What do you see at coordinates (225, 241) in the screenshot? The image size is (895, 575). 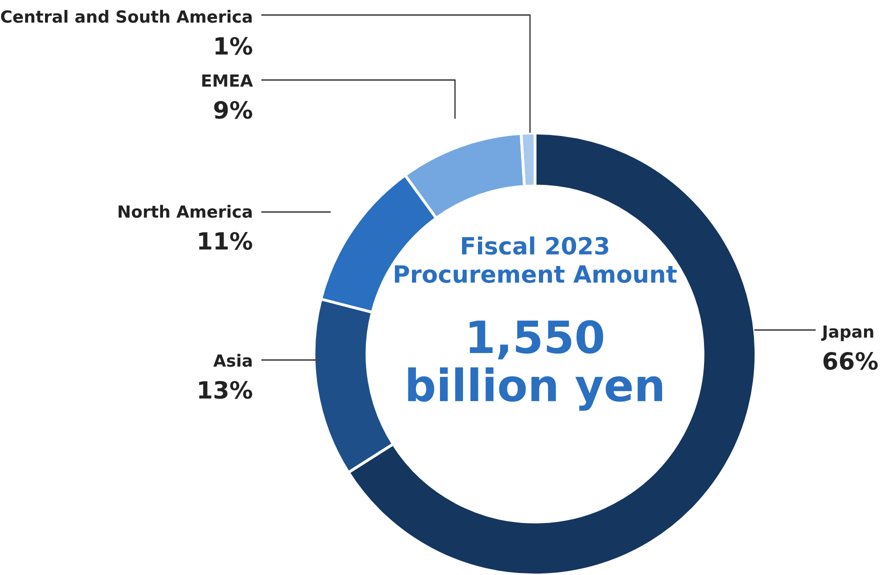 I see `data-label: 11%` at bounding box center [225, 241].